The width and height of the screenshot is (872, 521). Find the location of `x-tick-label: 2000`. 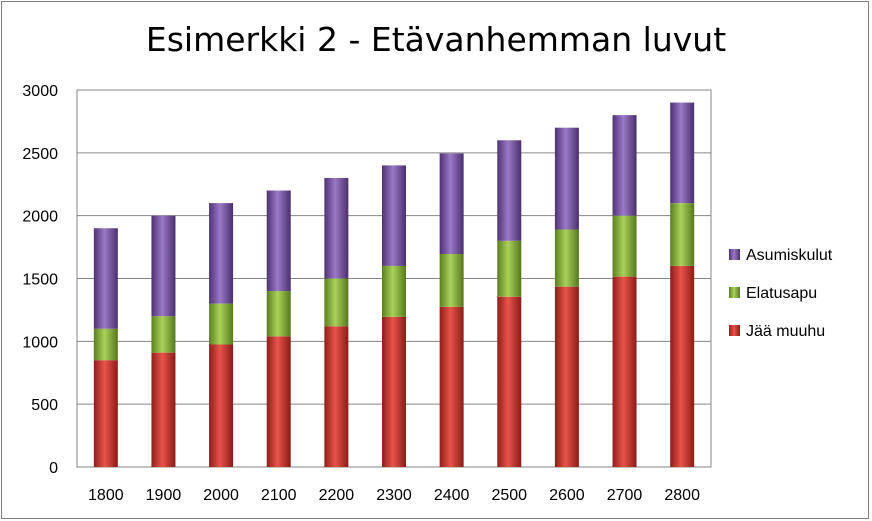

x-tick-label: 2000 is located at coordinates (221, 495).